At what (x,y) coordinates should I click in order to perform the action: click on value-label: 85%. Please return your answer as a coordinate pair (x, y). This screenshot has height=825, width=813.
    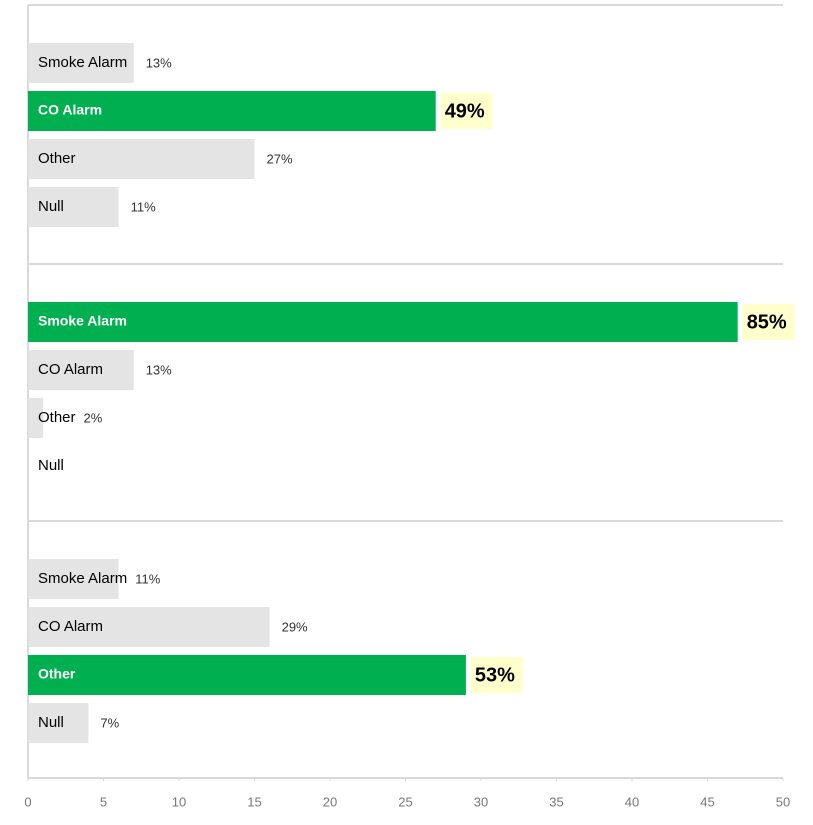
    Looking at the image, I should click on (767, 322).